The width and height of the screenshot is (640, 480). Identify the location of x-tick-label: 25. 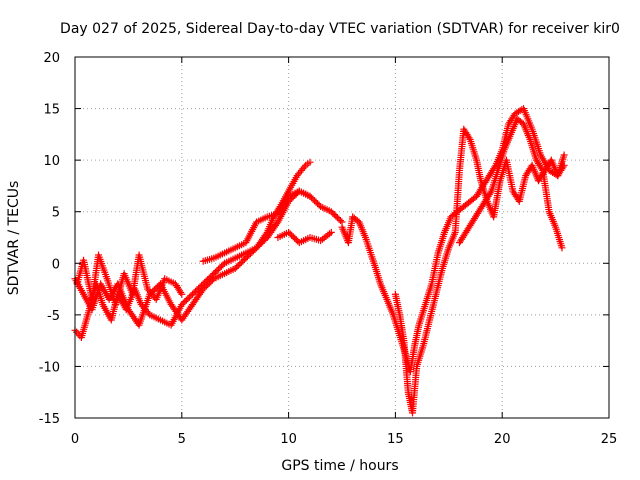
(609, 439).